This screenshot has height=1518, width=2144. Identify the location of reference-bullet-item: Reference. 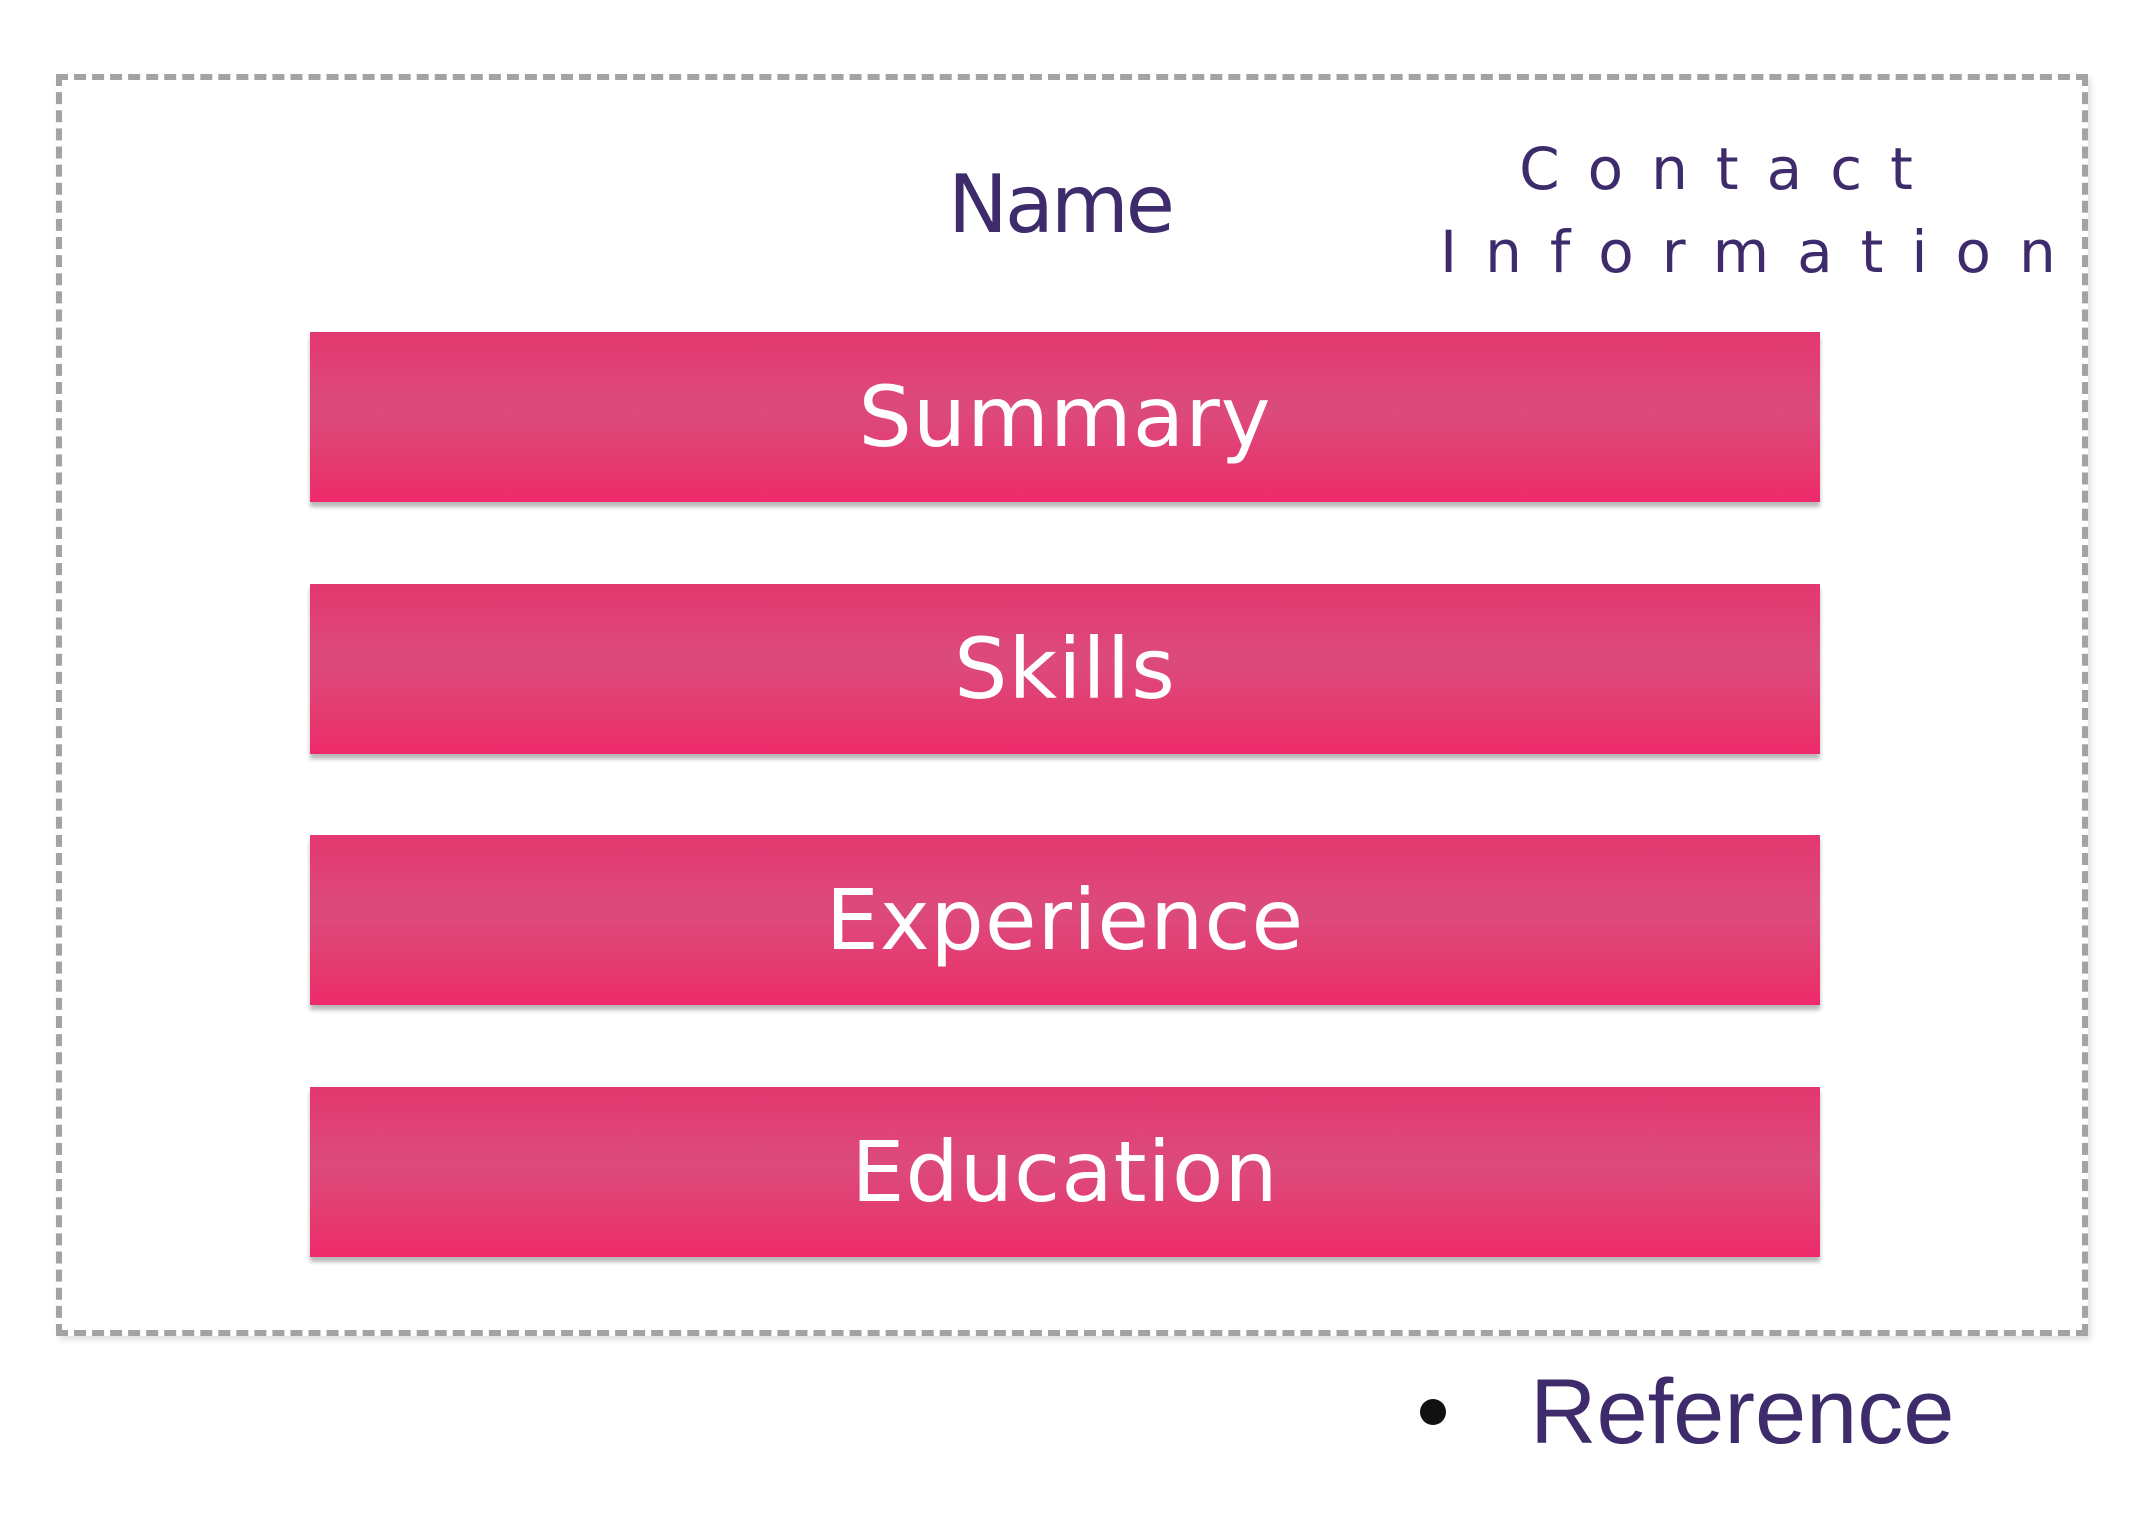
(1687, 1412).